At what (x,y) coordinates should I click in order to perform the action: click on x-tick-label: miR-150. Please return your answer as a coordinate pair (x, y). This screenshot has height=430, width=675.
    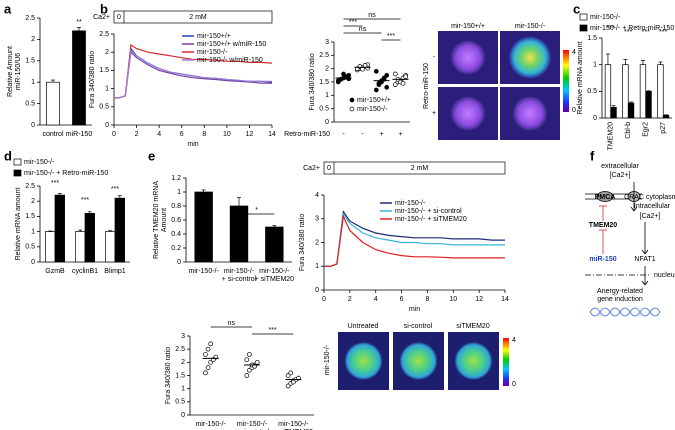
    Looking at the image, I should click on (79, 134).